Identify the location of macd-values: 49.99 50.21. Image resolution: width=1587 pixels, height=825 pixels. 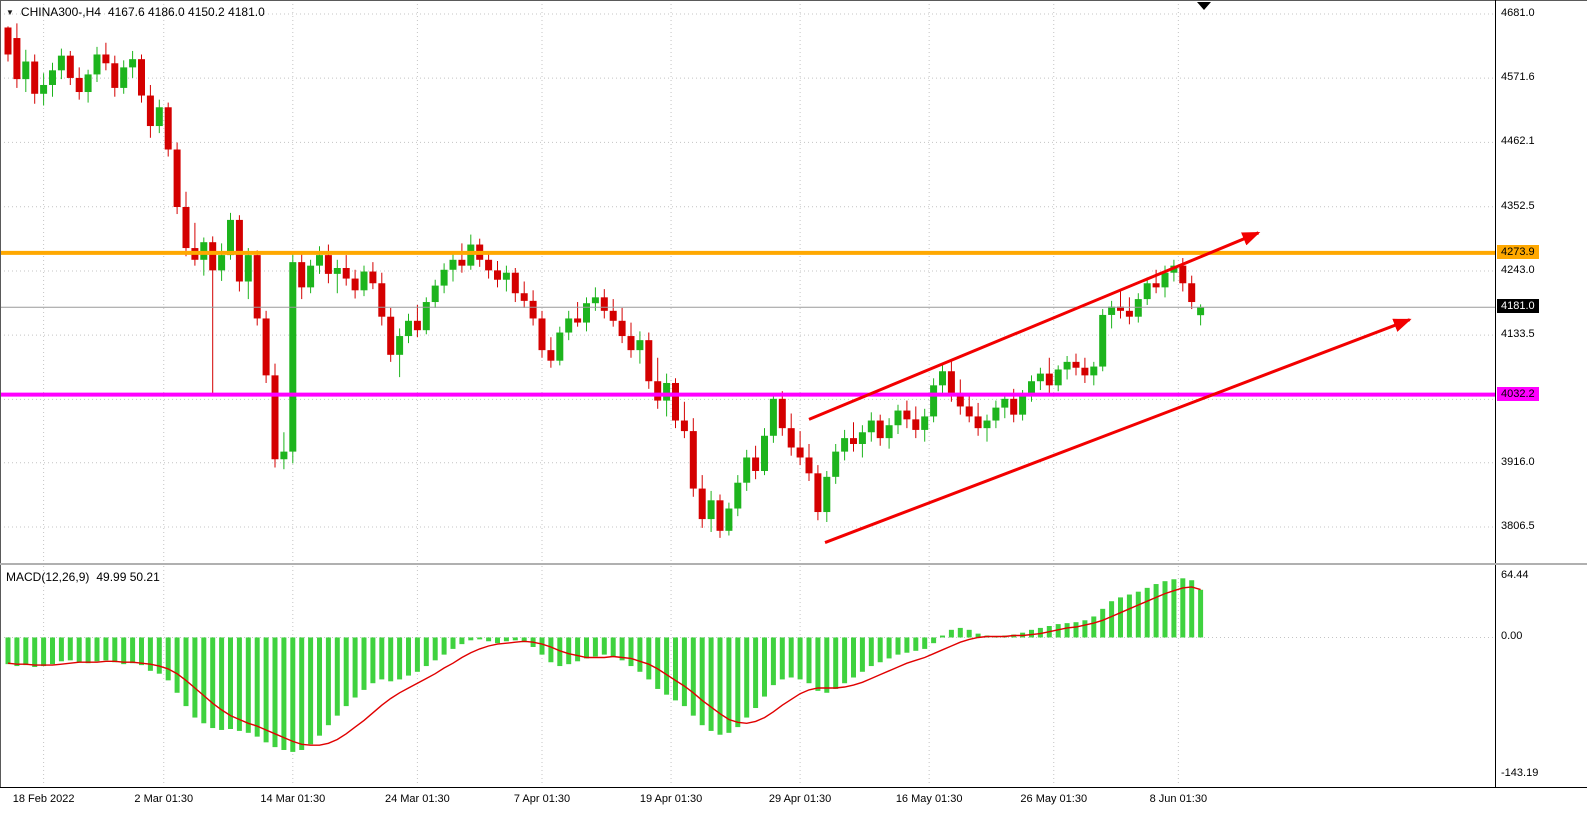
(128, 577).